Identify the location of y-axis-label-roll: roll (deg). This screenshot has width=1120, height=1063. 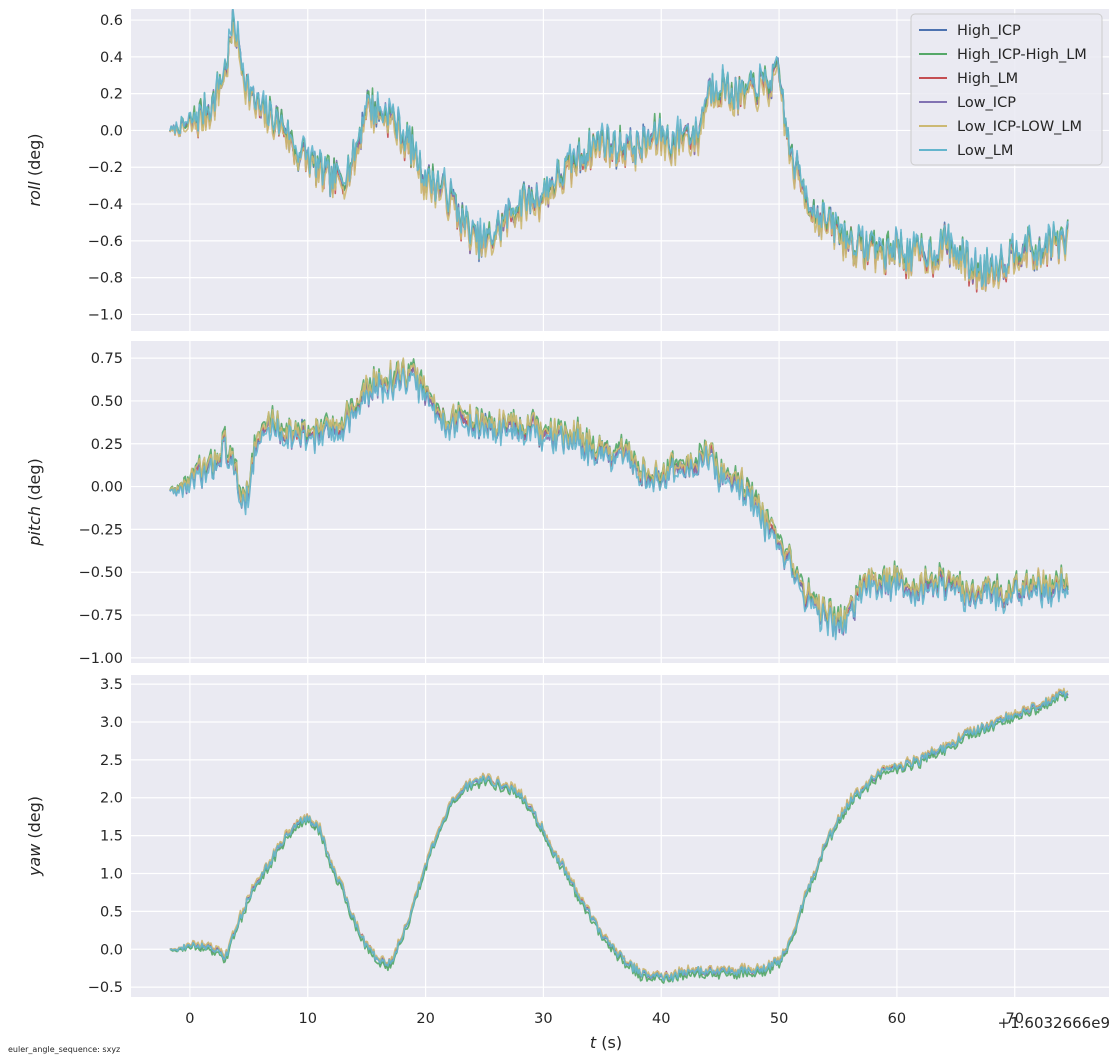
(34, 170).